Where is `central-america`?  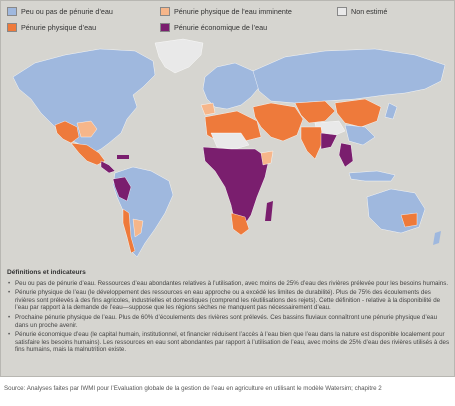 central-america is located at coordinates (108, 167).